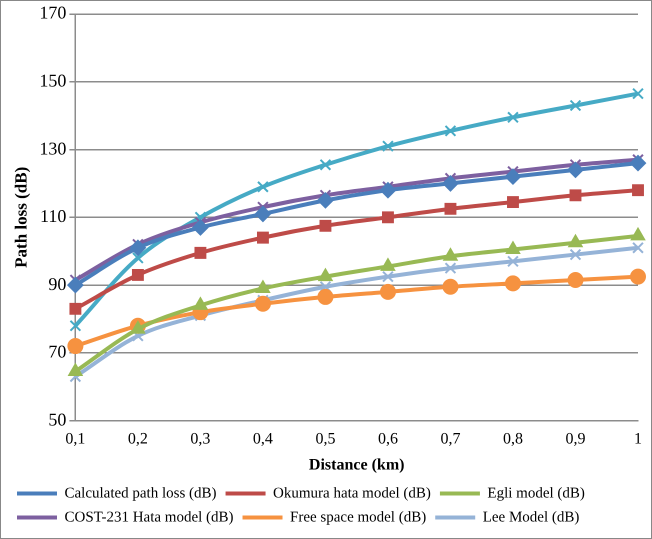  Describe the element at coordinates (536, 493) in the screenshot. I see `legend-label: Egli model (dB)` at that location.